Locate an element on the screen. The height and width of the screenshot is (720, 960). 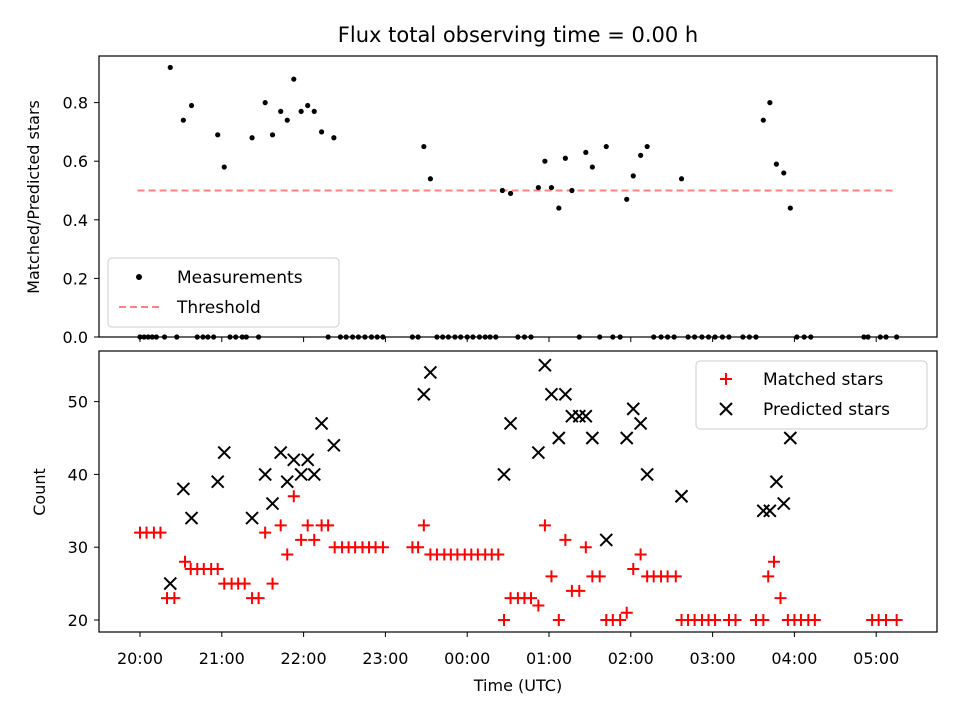
count-x-tick-label: 20:00 is located at coordinates (140, 658).